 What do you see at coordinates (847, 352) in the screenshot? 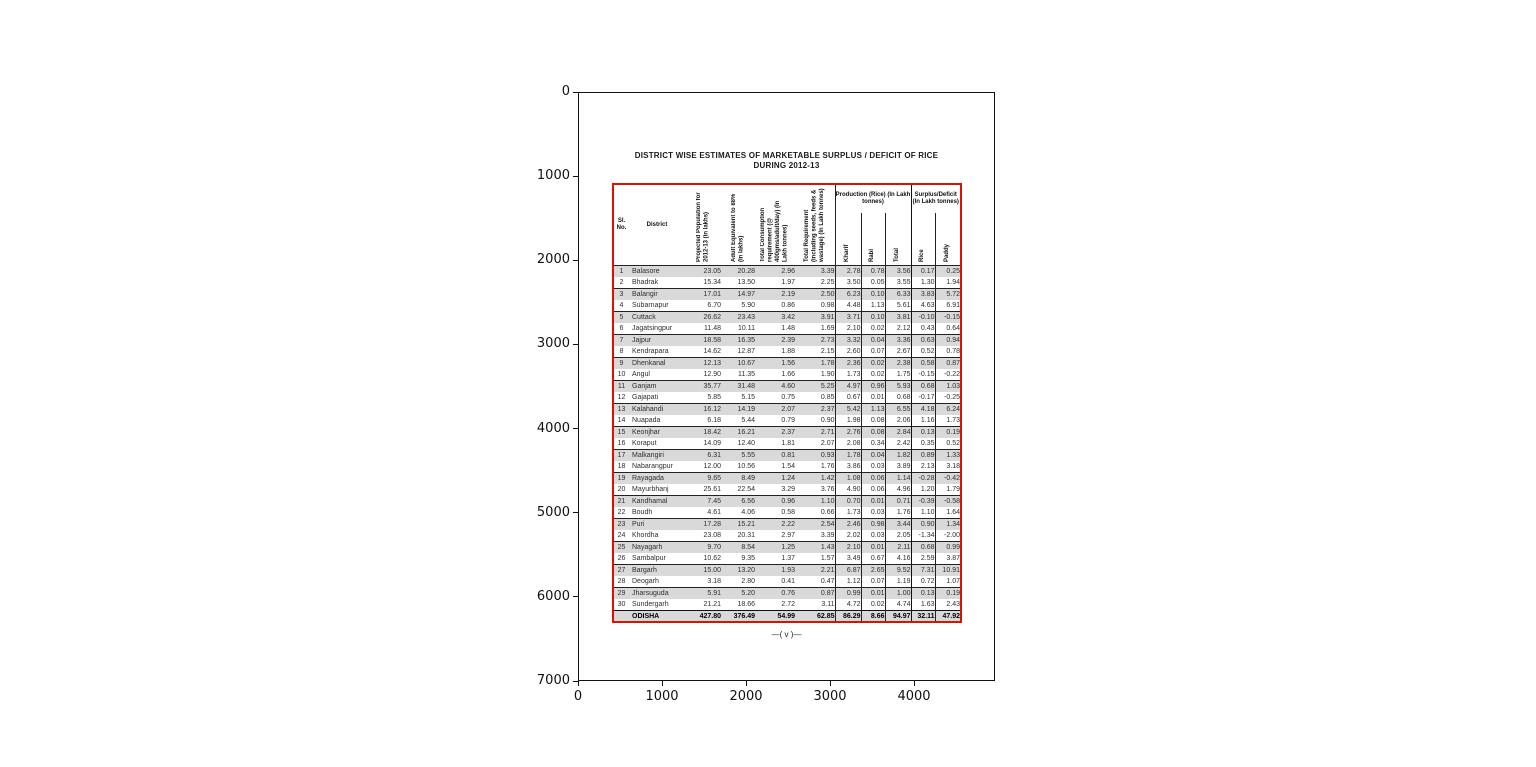
I see `table-cell: 2.60` at bounding box center [847, 352].